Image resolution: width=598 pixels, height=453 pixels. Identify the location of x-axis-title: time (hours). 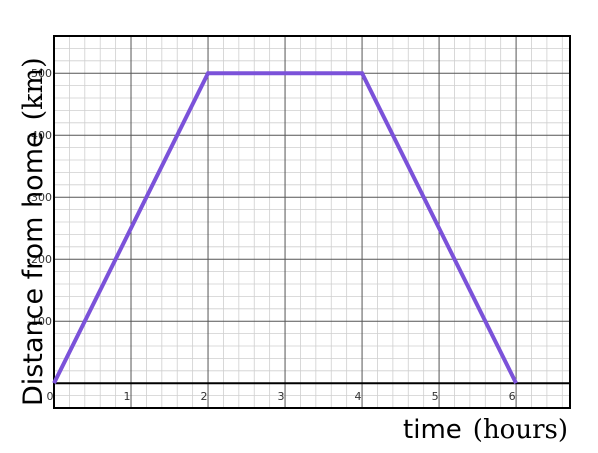
(485, 430).